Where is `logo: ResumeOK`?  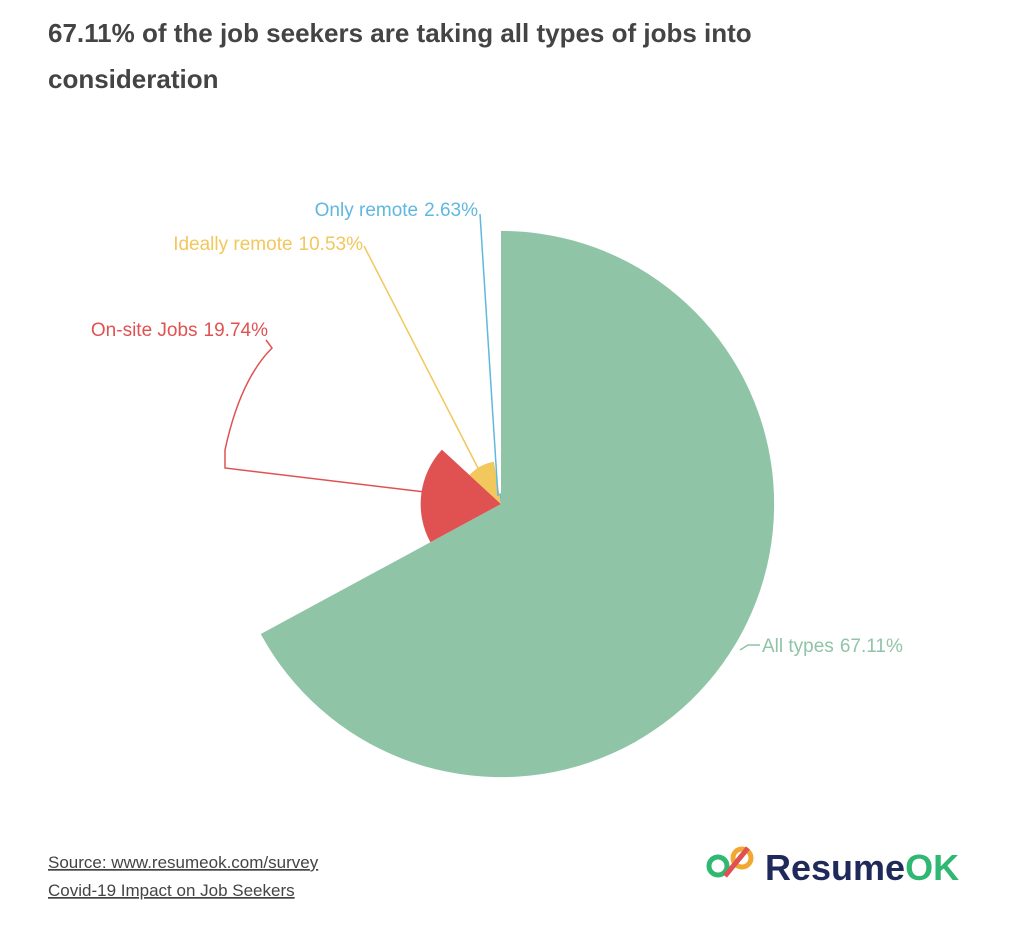 logo: ResumeOK is located at coordinates (862, 867).